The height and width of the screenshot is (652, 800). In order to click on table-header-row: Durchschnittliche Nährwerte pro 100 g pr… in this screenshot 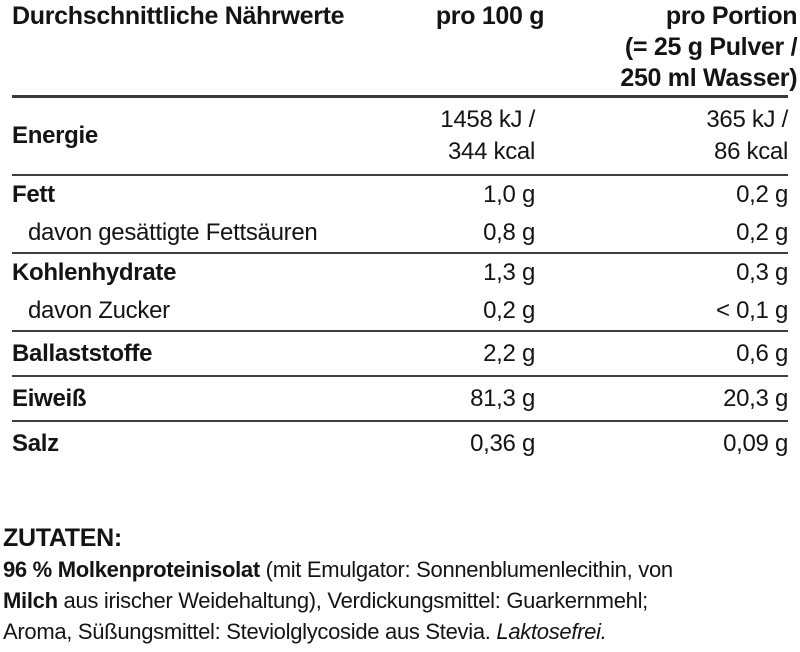, I will do `click(405, 49)`.